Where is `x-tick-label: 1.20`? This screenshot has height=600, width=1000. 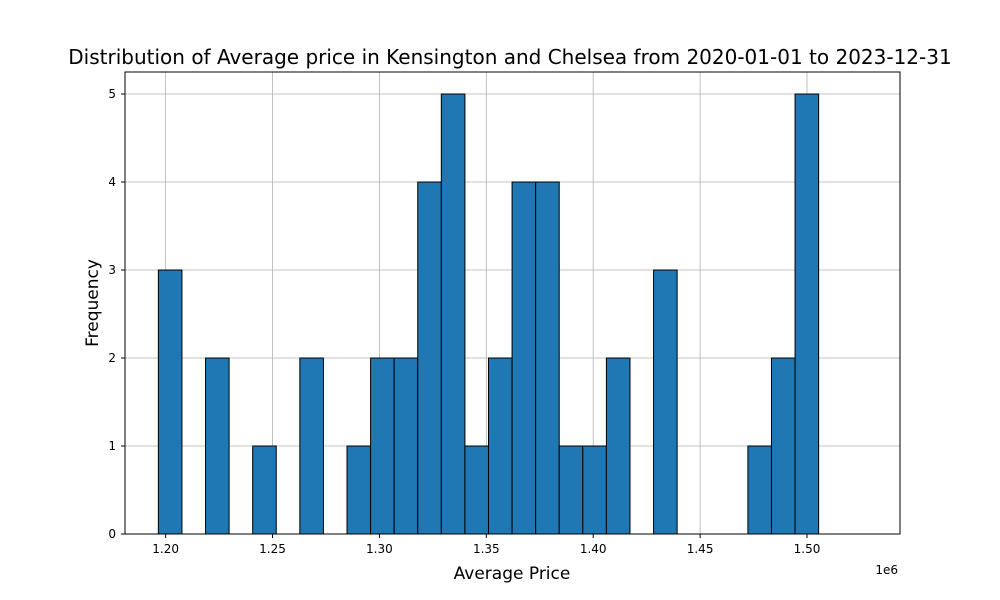 x-tick-label: 1.20 is located at coordinates (165, 549).